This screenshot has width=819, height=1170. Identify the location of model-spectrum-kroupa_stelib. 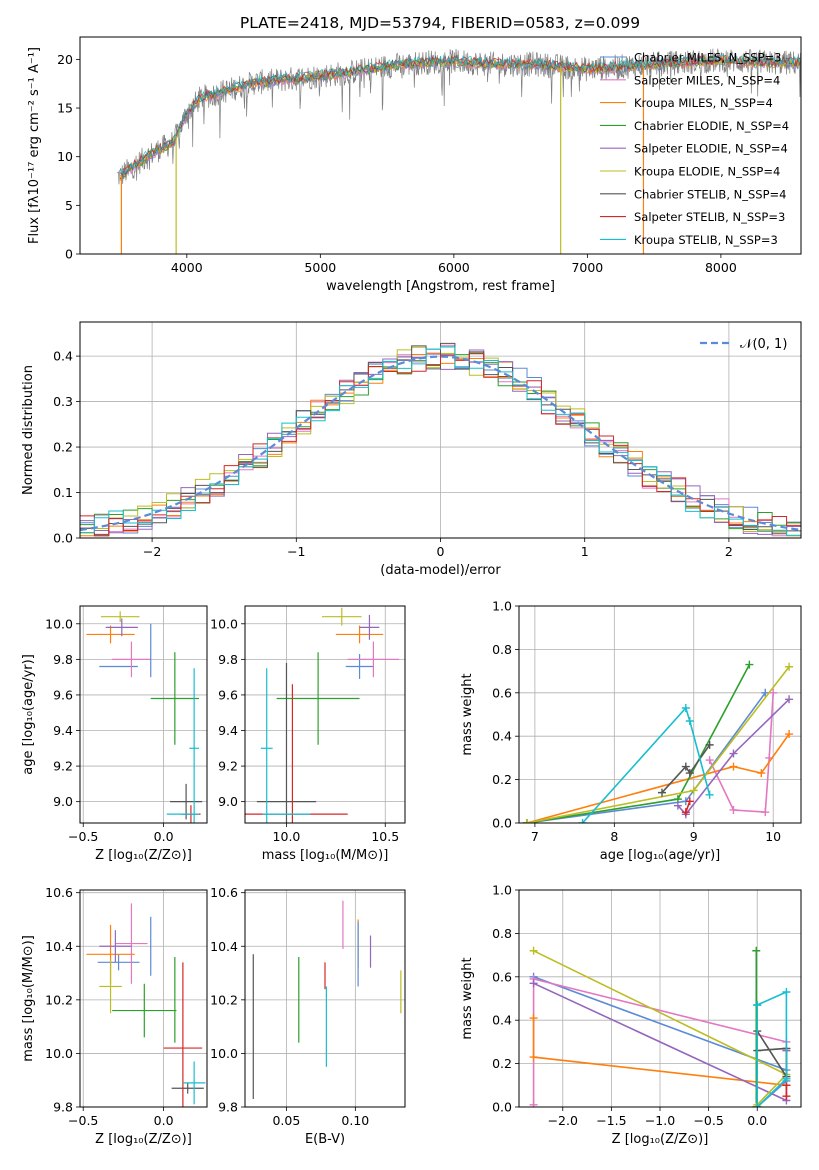
(460, 114).